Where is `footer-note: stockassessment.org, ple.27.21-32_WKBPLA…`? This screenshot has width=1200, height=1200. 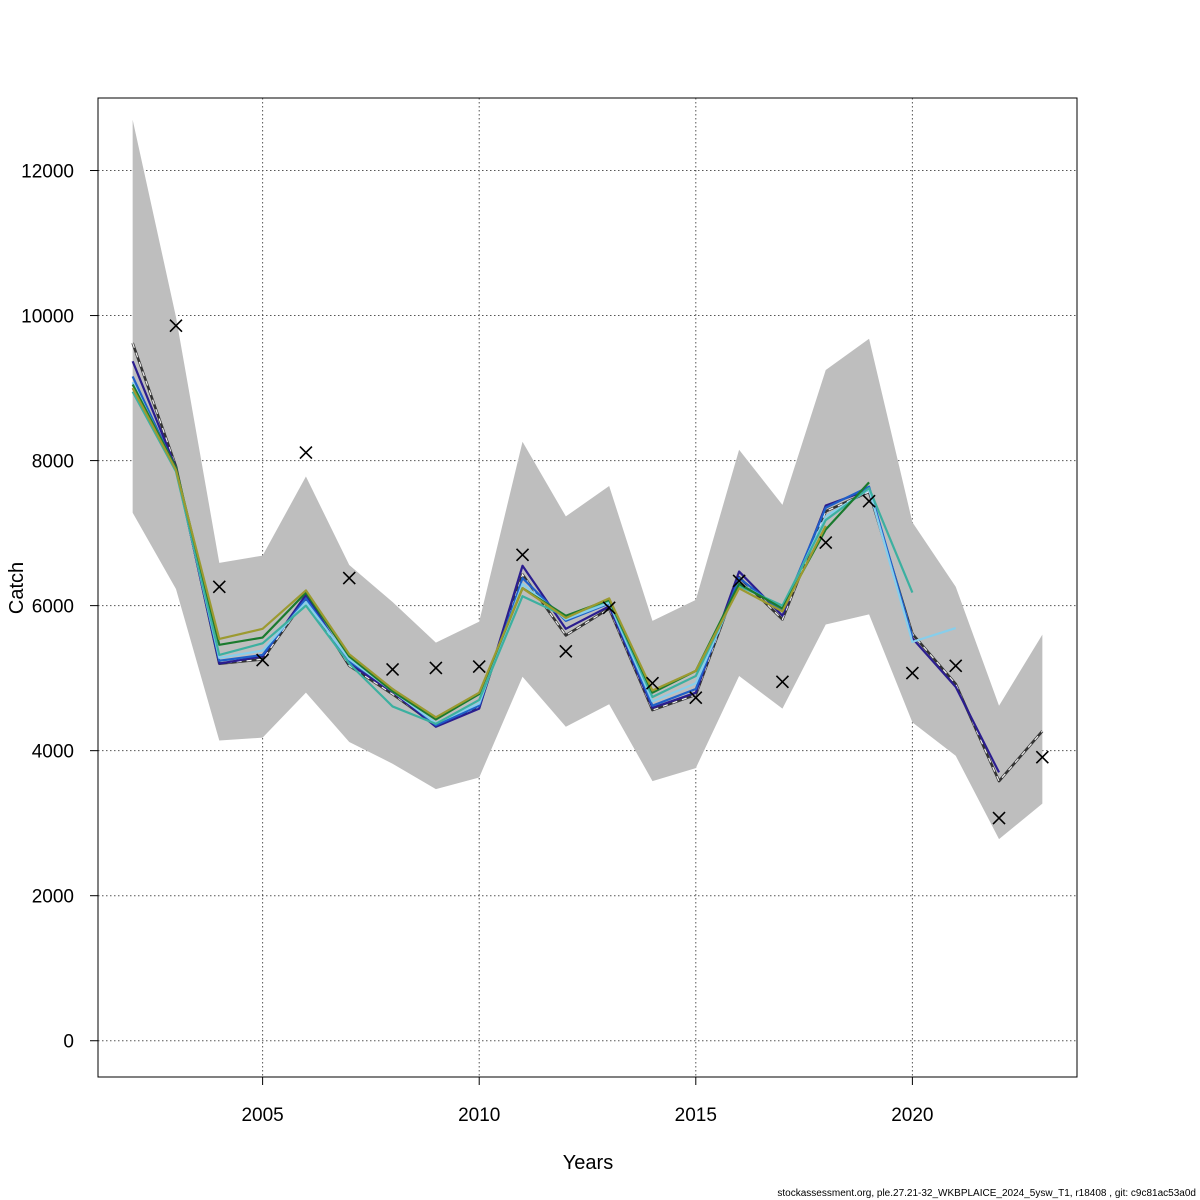 footer-note: stockassessment.org, ple.27.21-32_WKBPLA… is located at coordinates (986, 1193).